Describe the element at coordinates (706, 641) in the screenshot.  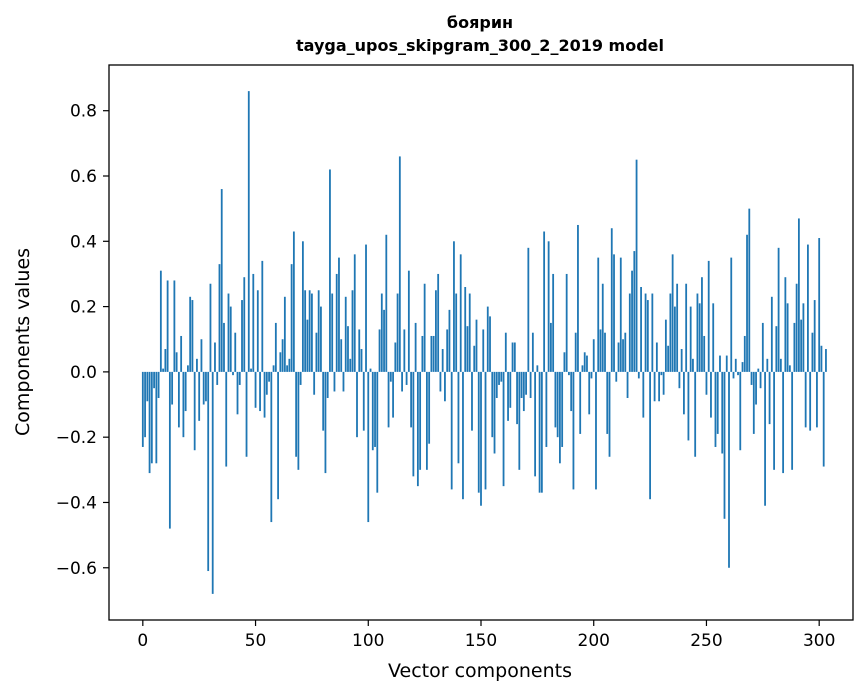
I see `x-tick-label: 250` at that location.